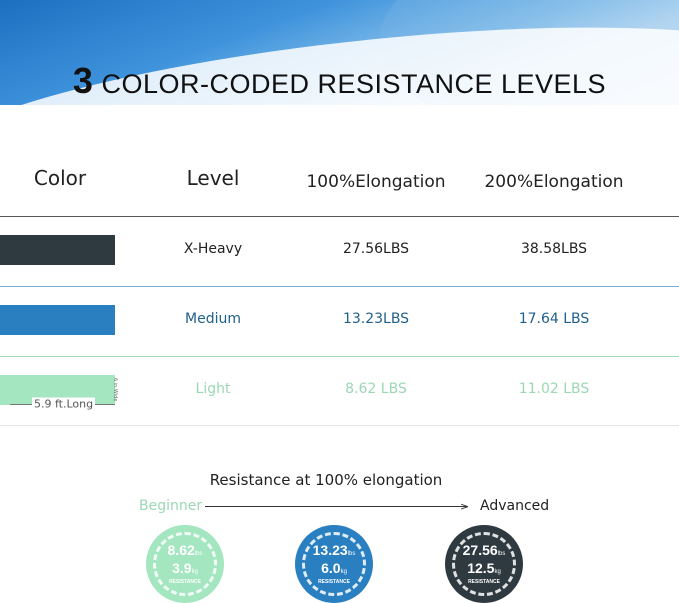 The height and width of the screenshot is (603, 679). I want to click on title-number: 3, so click(83, 80).